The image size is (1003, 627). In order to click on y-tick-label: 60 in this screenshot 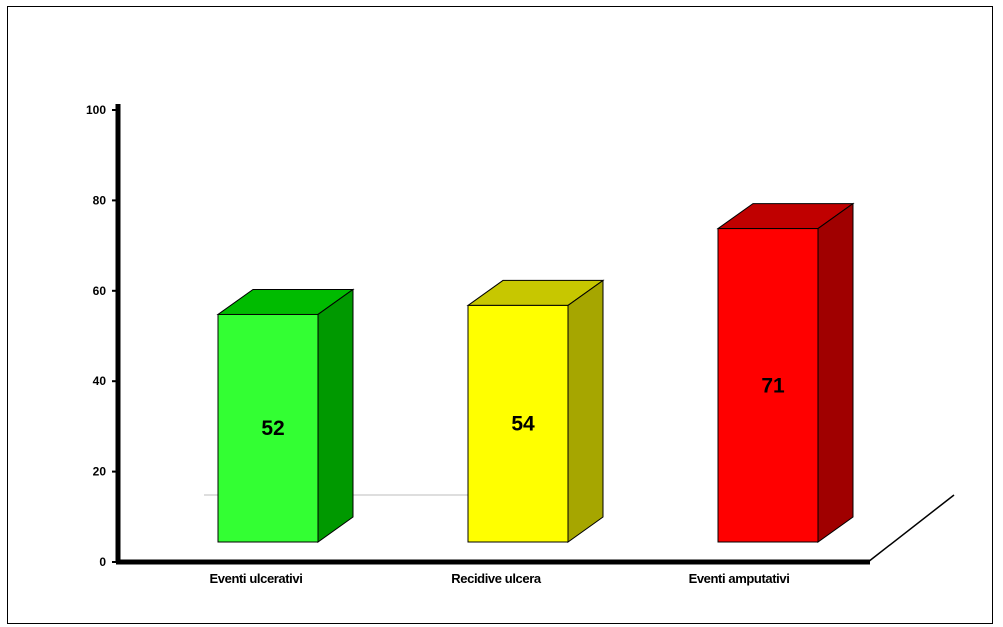, I will do `click(100, 291)`.